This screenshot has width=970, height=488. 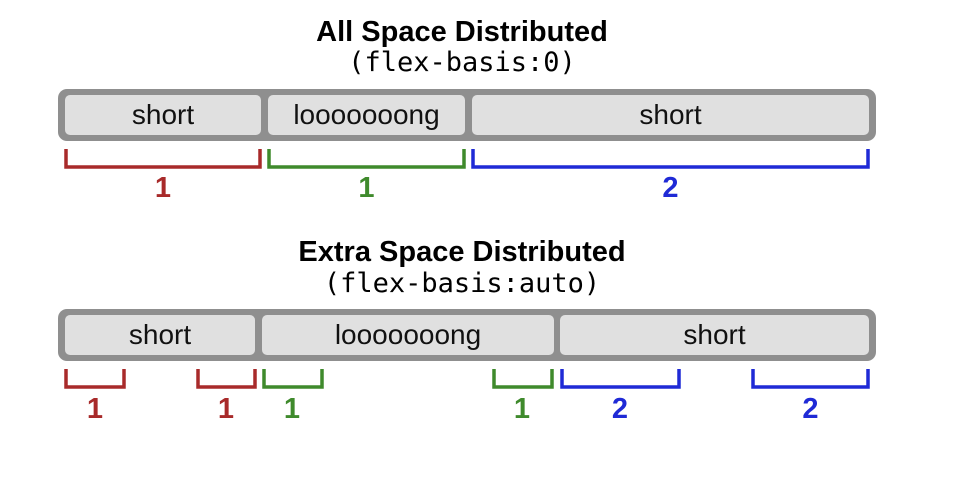 What do you see at coordinates (462, 62) in the screenshot?
I see `panel-subtitle: (flex-basis:0)` at bounding box center [462, 62].